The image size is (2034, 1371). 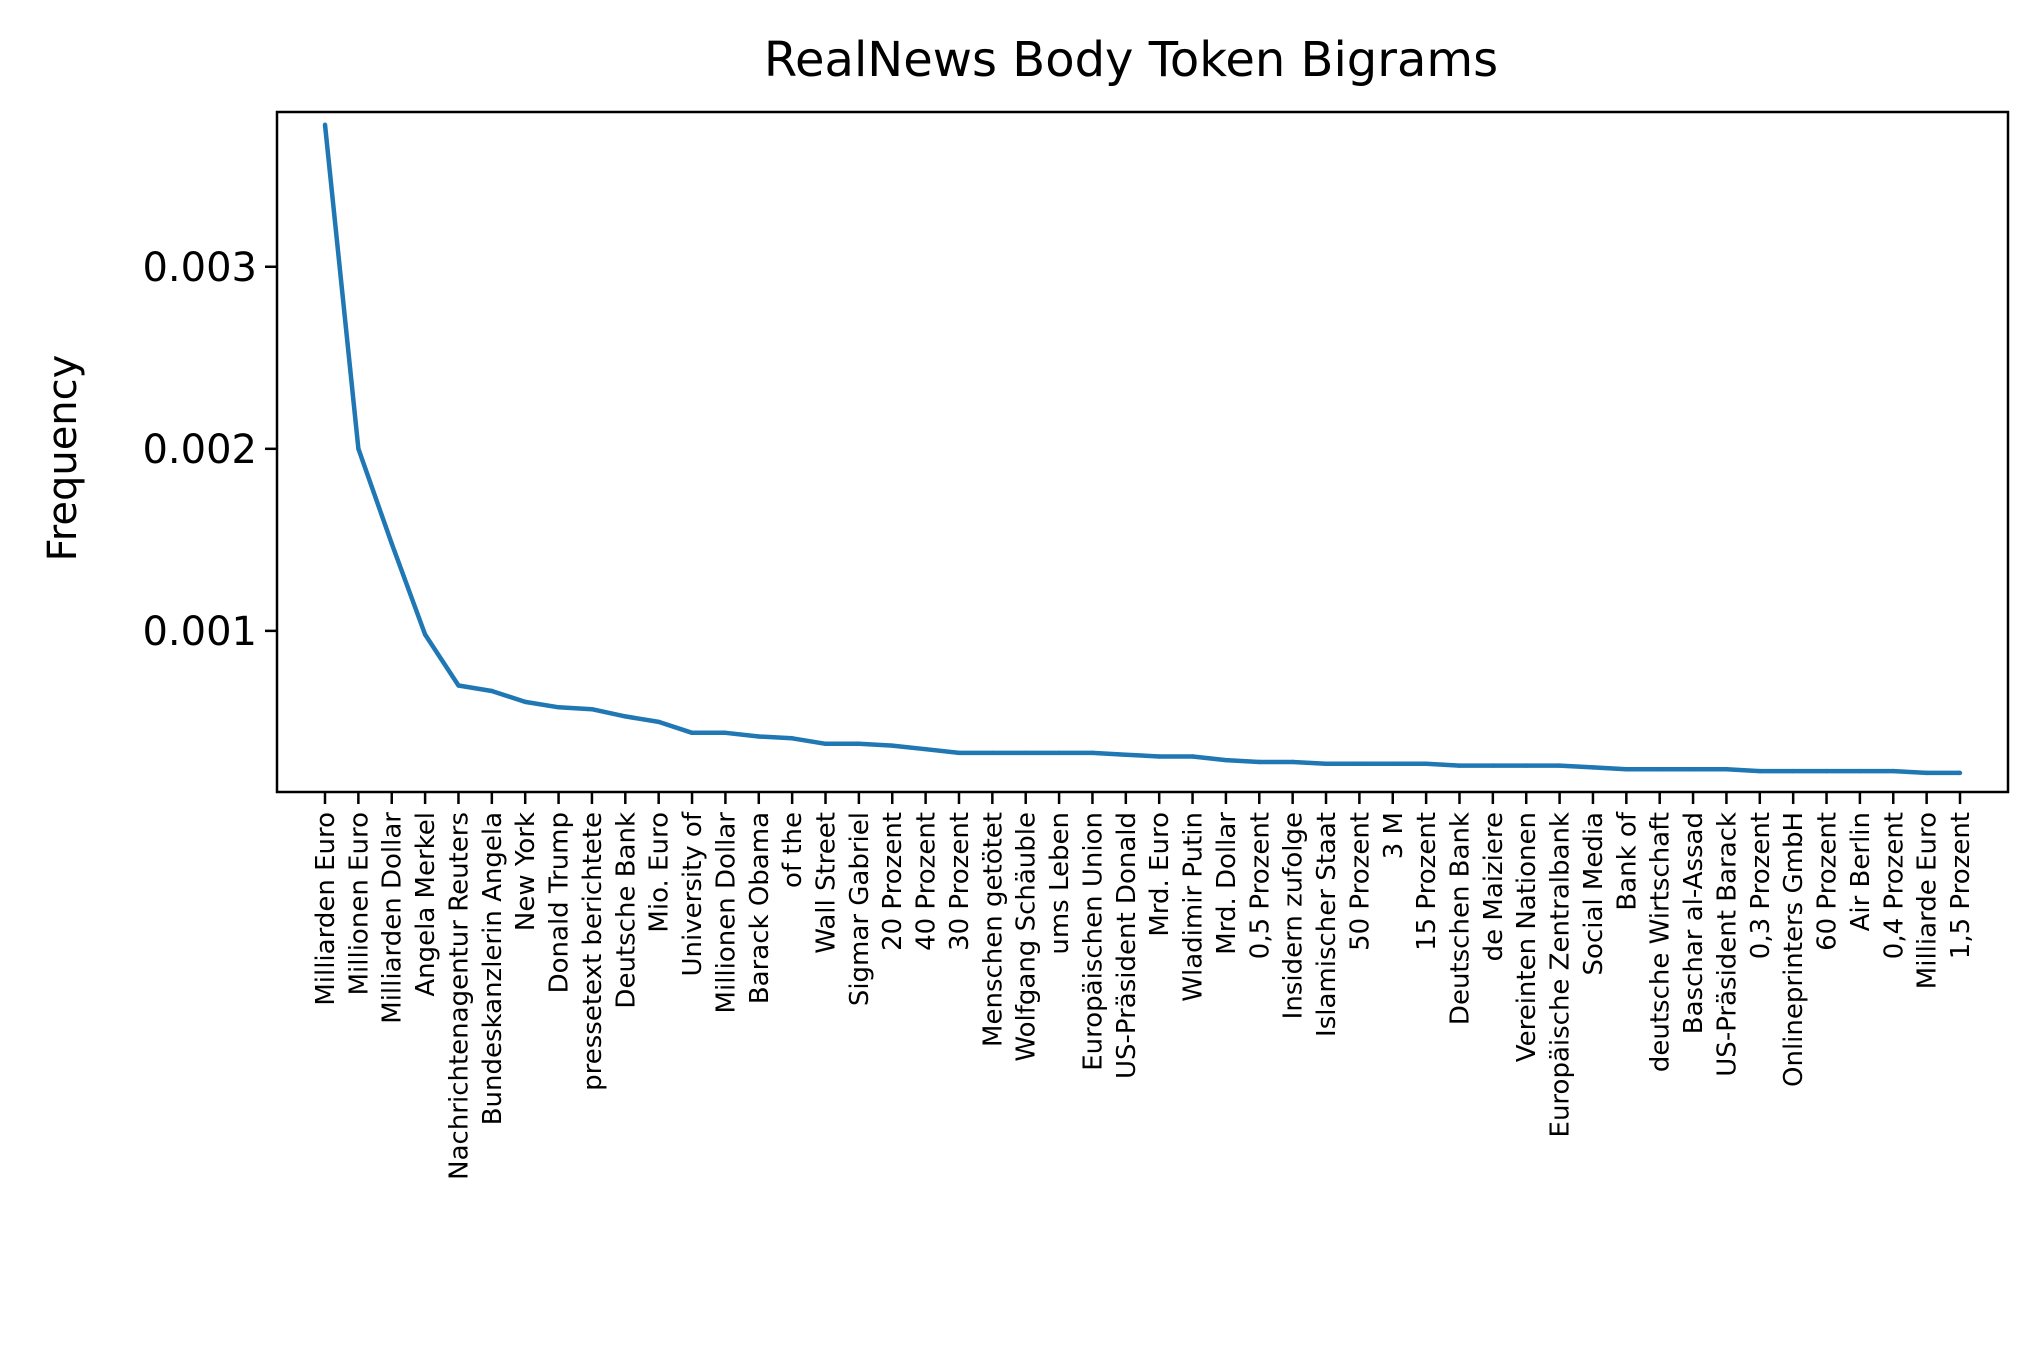 I want to click on x-tick-label: pressetext berichtete, so click(x=593, y=951).